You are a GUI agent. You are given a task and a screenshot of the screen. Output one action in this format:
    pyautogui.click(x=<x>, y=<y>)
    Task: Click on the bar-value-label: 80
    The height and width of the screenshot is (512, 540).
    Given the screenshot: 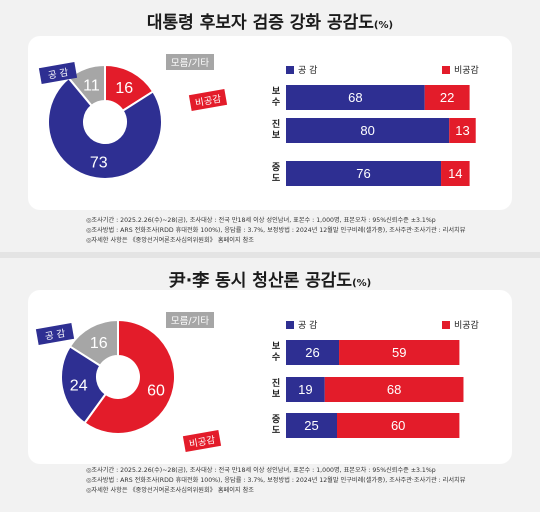 What is the action you would take?
    pyautogui.click(x=367, y=130)
    